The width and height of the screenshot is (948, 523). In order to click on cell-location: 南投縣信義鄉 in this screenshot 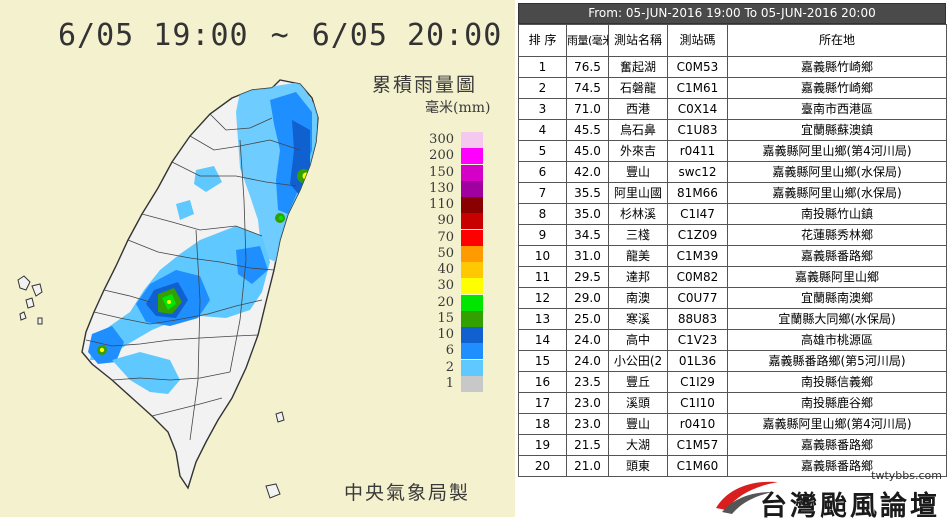, I will do `click(837, 382)`.